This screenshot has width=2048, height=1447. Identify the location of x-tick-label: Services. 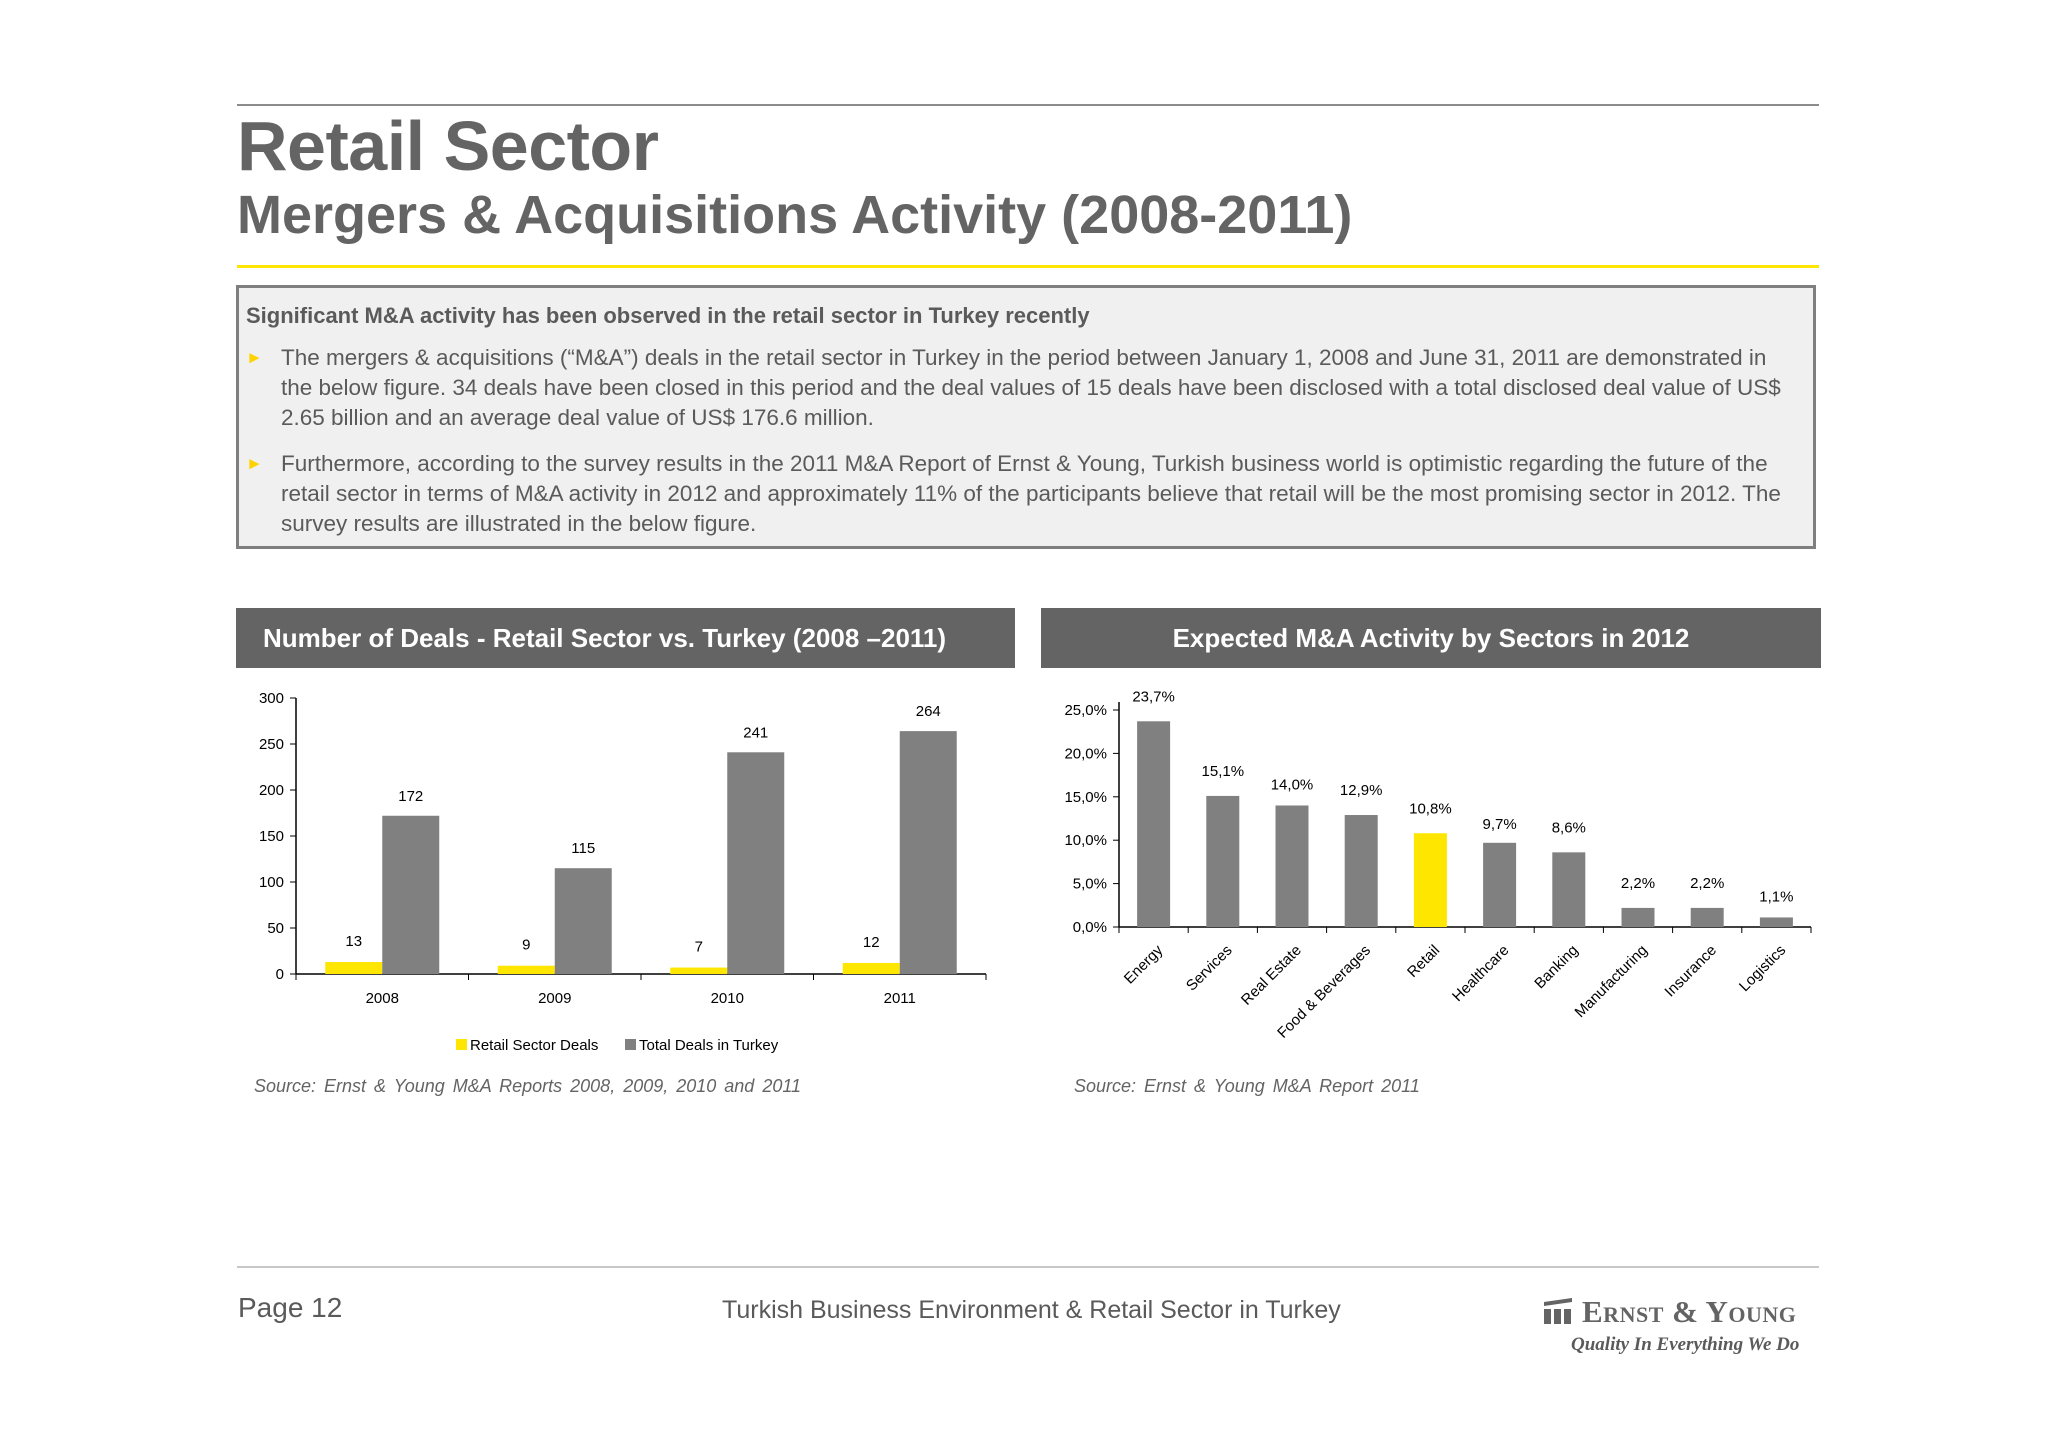
(1209, 968).